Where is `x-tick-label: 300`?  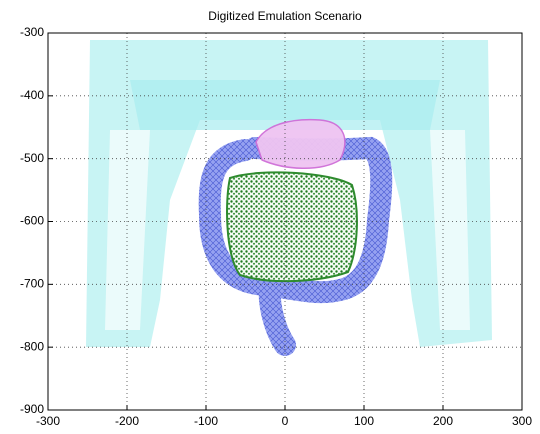 x-tick-label: 300 is located at coordinates (522, 421).